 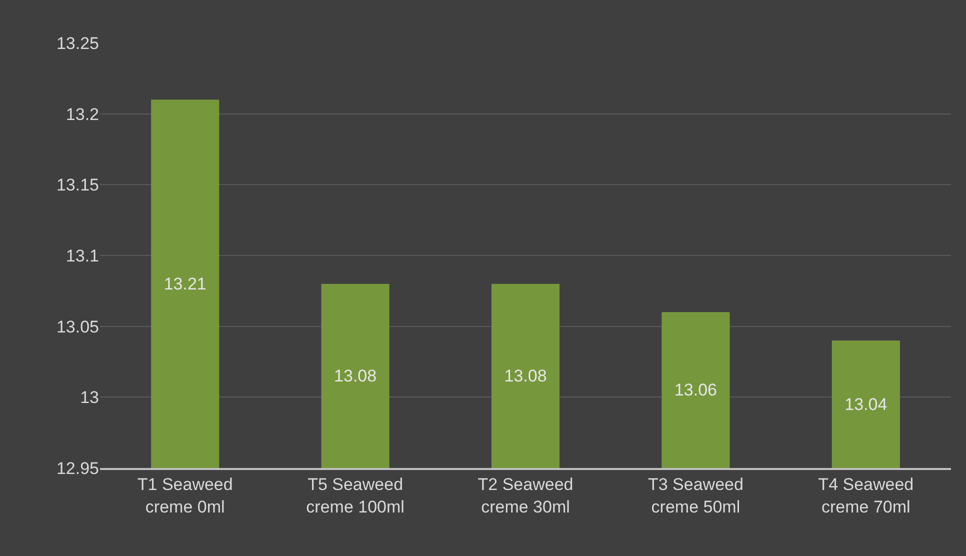 I want to click on x-tick-label: T1 Seaweed creme 0ml, so click(x=185, y=495).